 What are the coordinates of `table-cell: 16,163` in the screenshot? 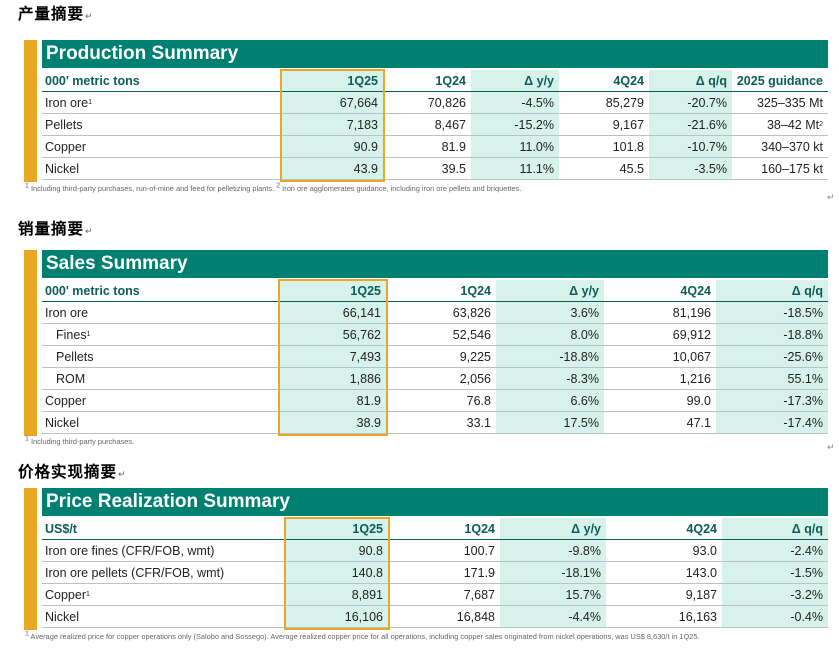 It's located at (664, 617).